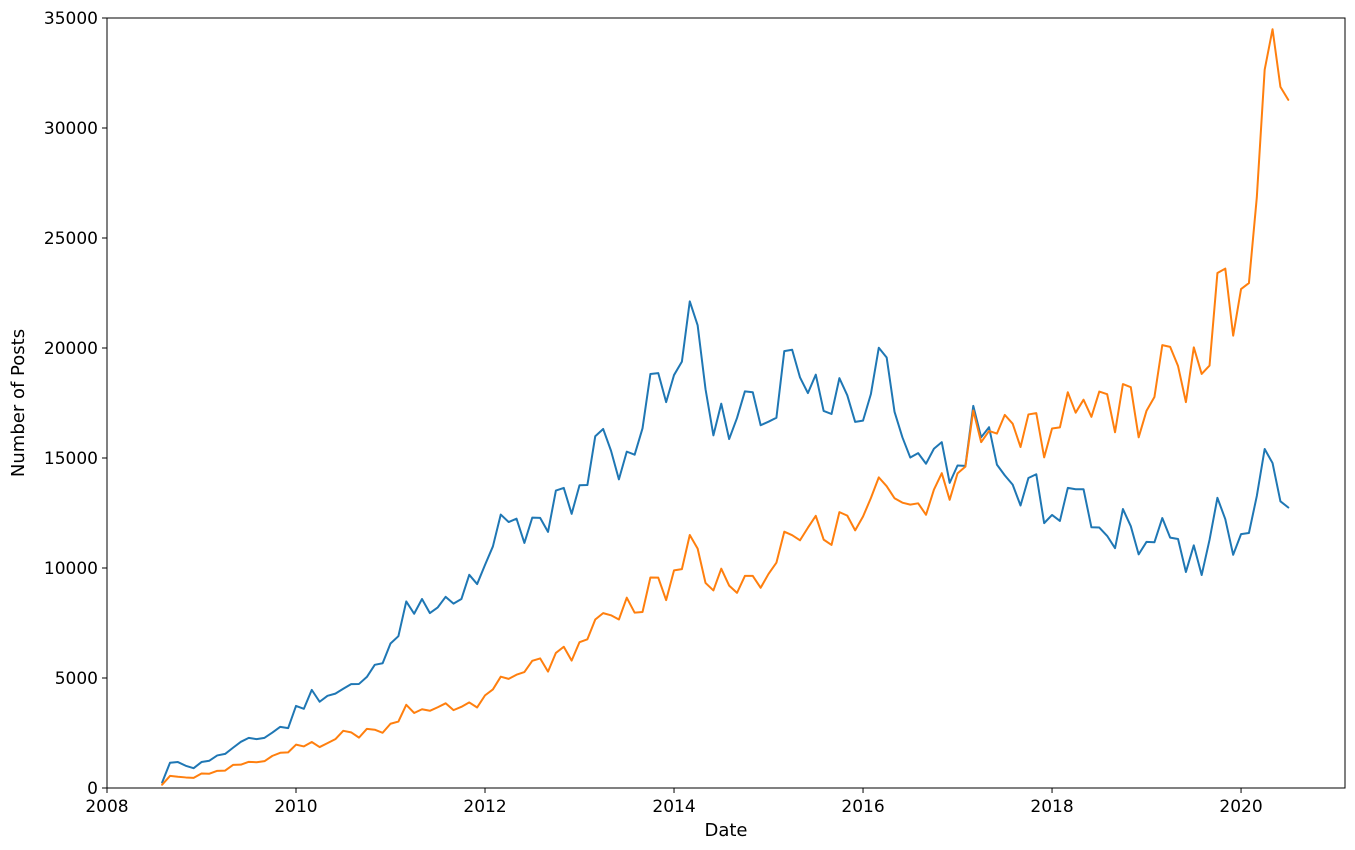  Describe the element at coordinates (484, 807) in the screenshot. I see `x-tick-label: 2012` at that location.